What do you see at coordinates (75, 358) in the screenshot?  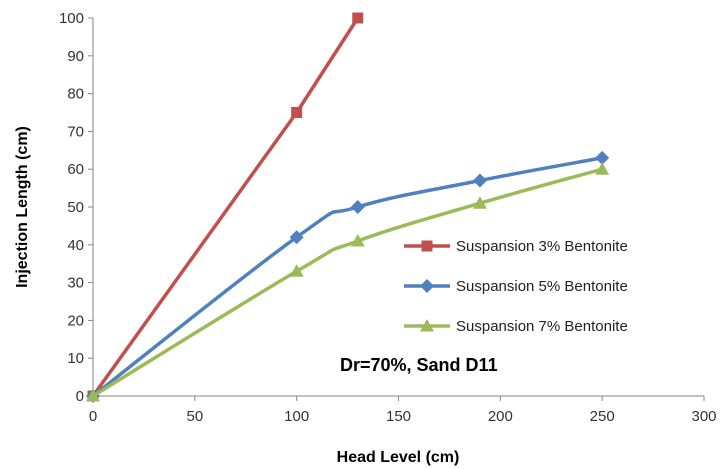 I see `y-tick-label: 10` at bounding box center [75, 358].